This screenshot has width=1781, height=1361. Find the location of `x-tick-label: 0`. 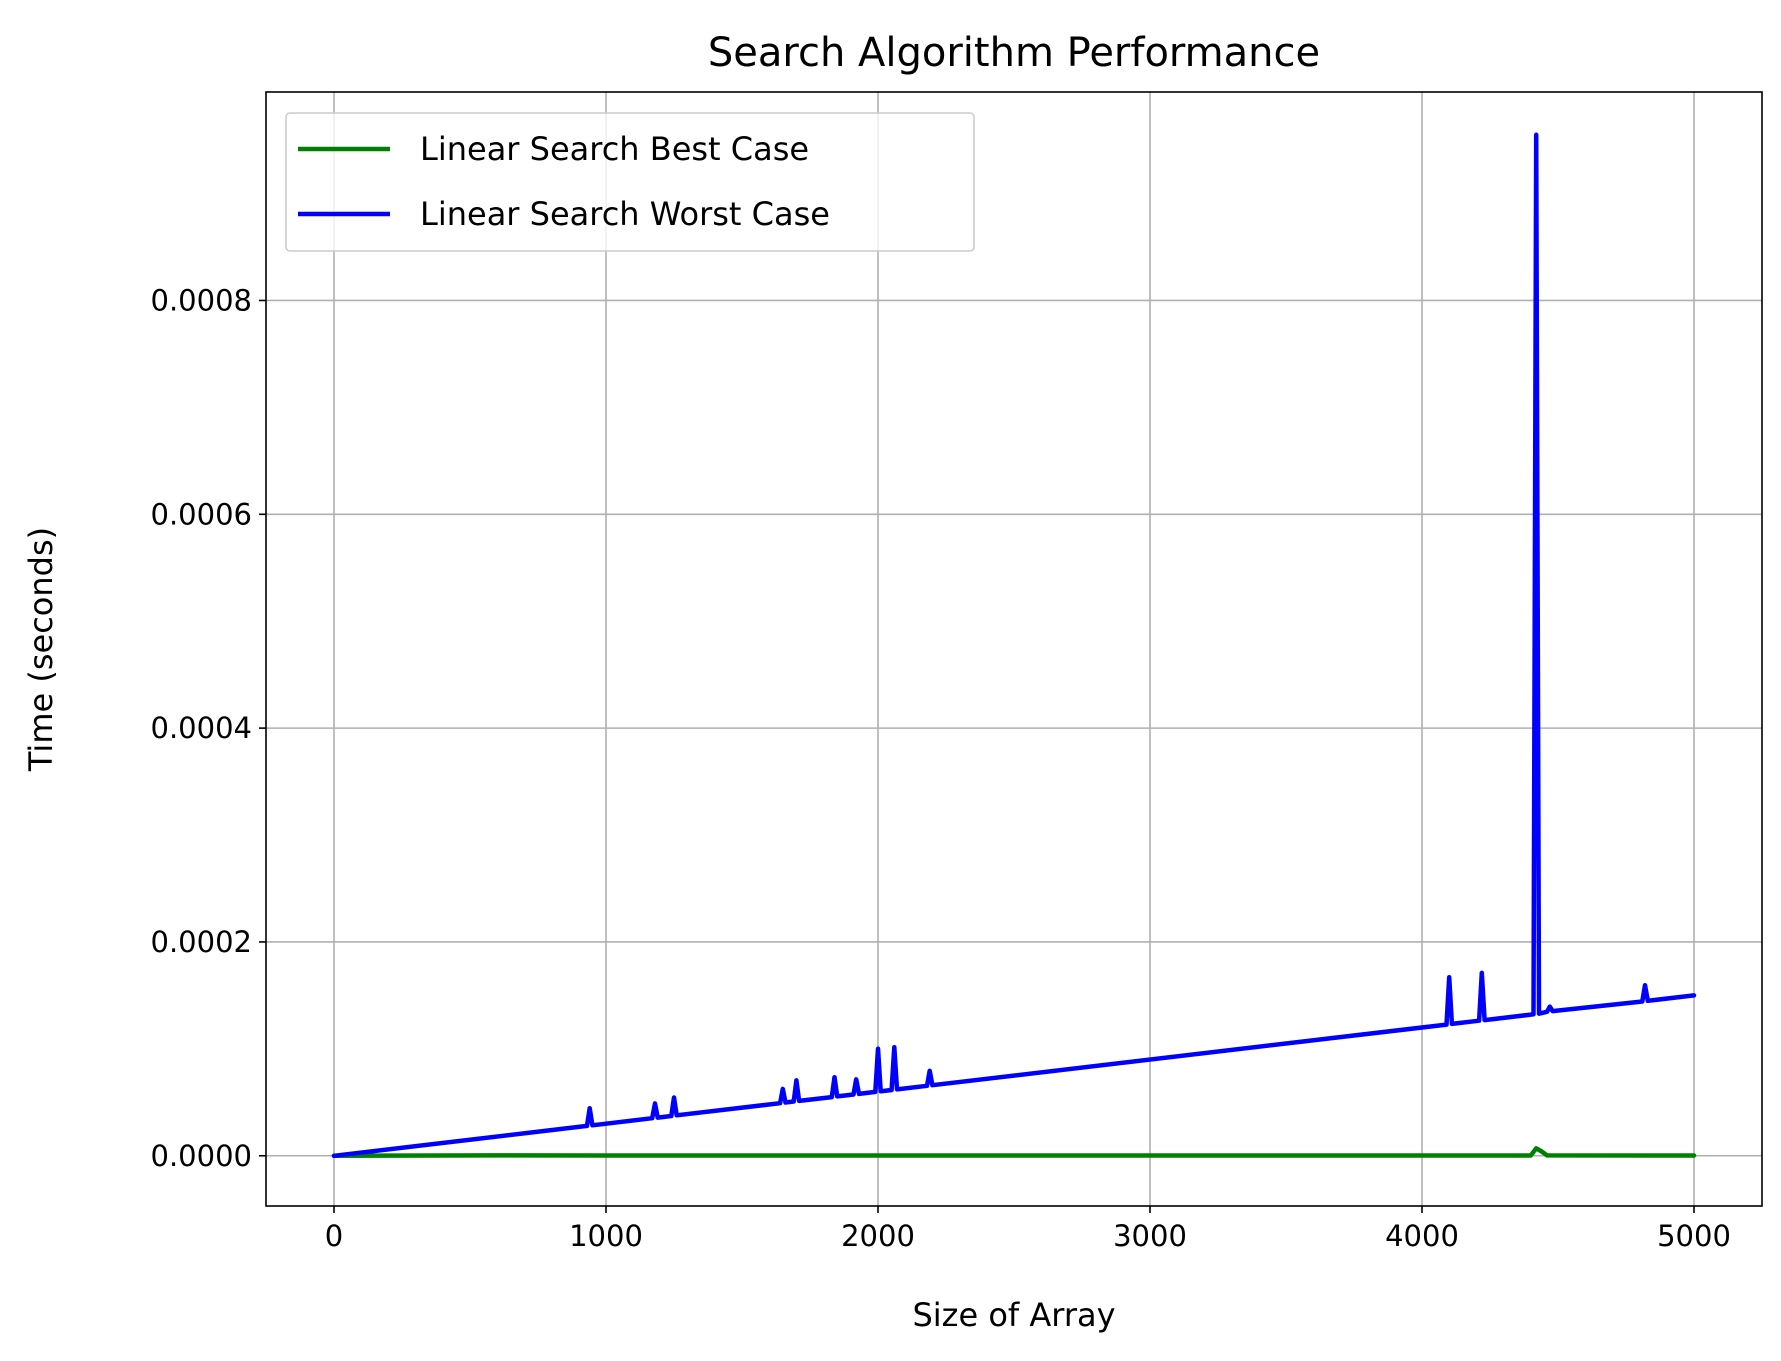

x-tick-label: 0 is located at coordinates (334, 1236).